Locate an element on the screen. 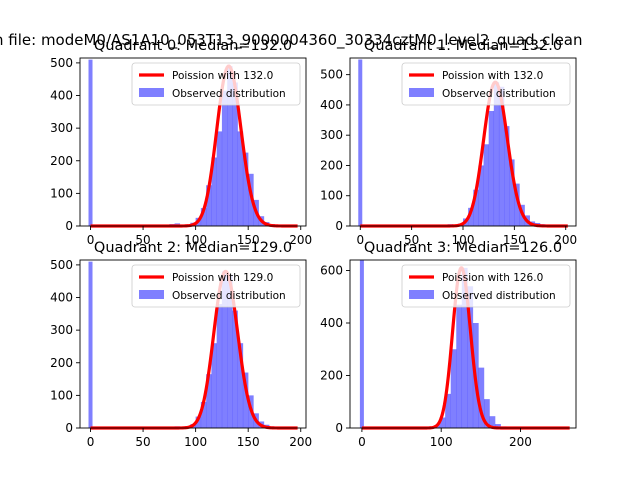 The image size is (640, 480). legend-label: Poission with 126.0 is located at coordinates (492, 278).